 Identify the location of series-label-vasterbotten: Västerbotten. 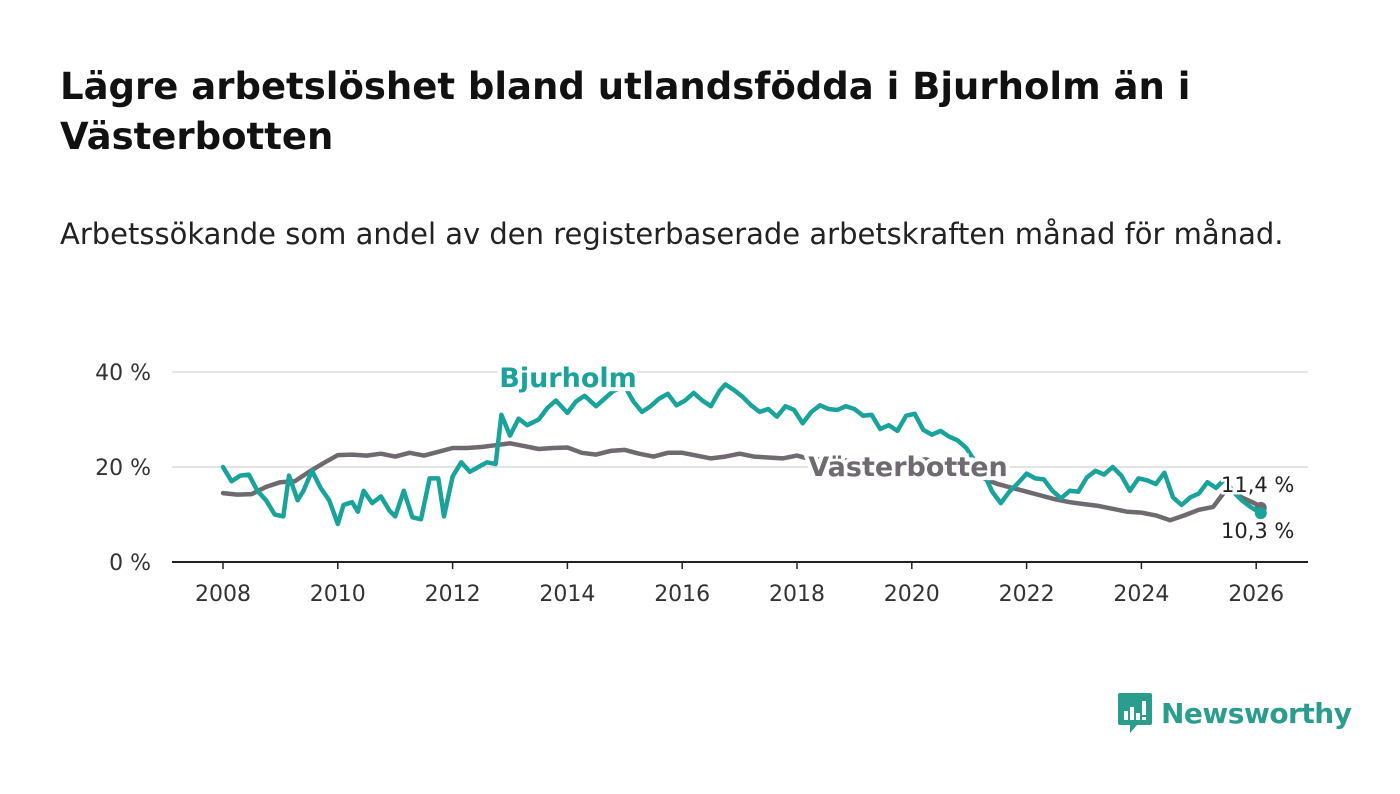
(907, 467).